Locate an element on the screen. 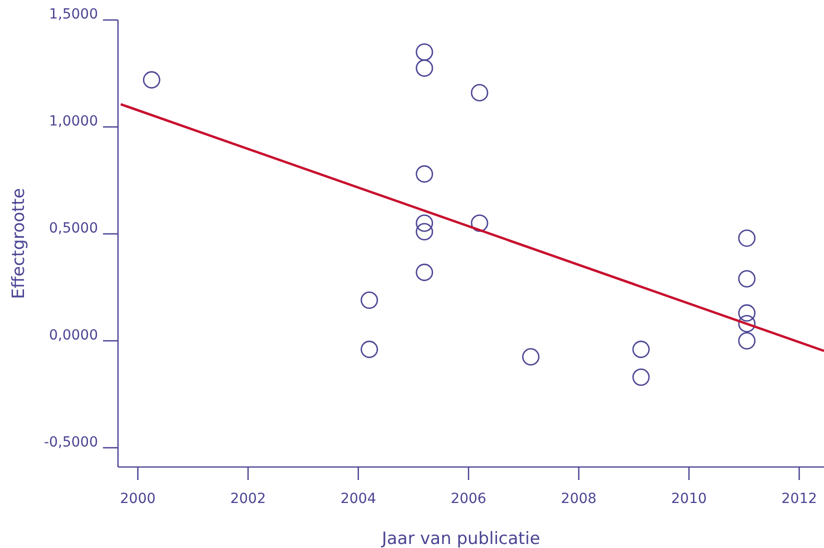 This screenshot has width=824, height=548. y-tick-label: 0,0000 is located at coordinates (73, 335).